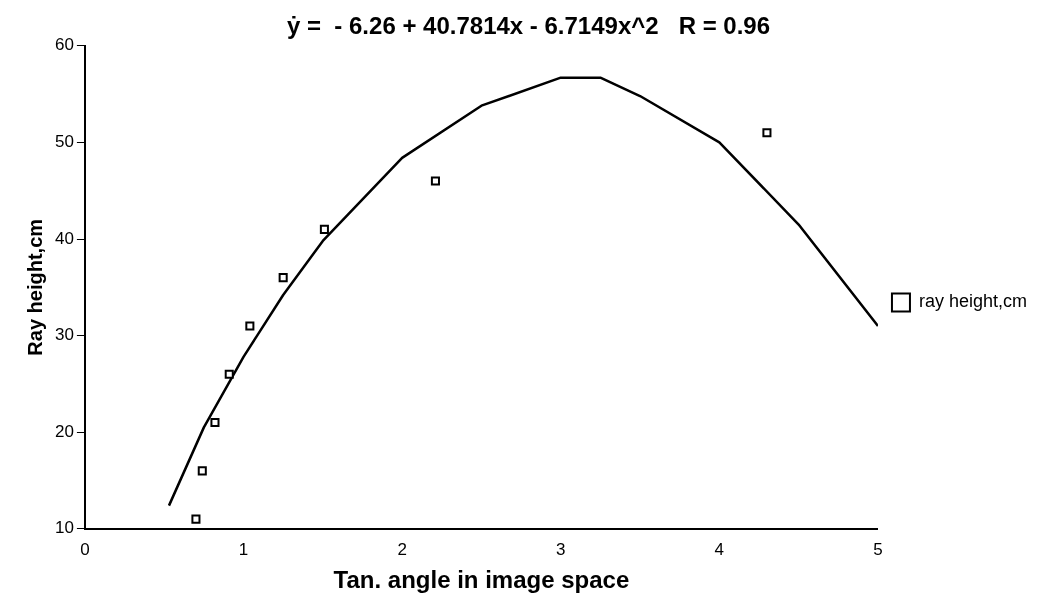 The image size is (1057, 605). I want to click on x-tick-label: 3, so click(561, 549).